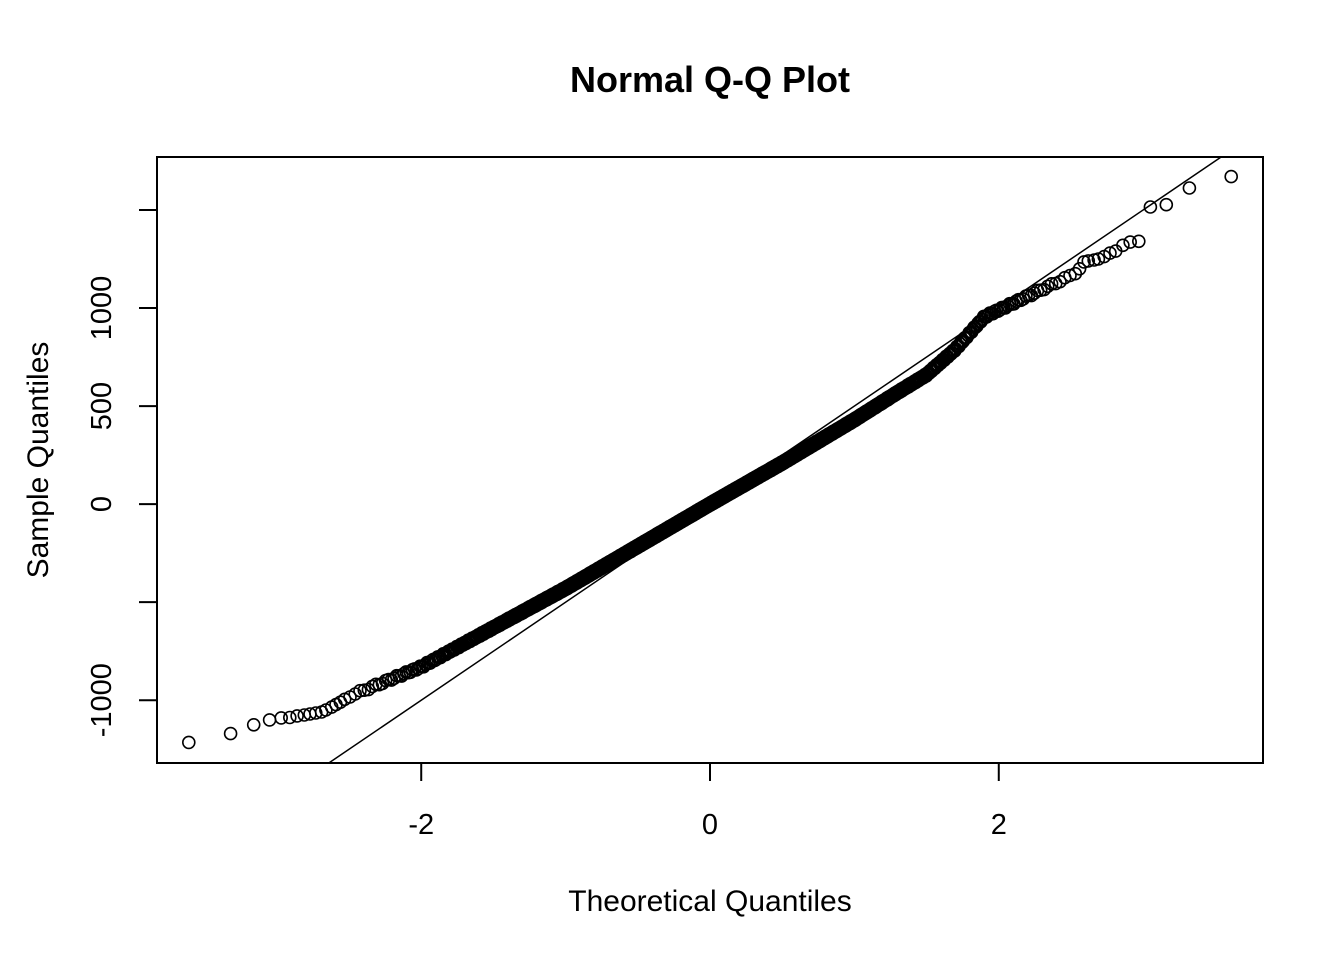 This screenshot has width=1344, height=960. Describe the element at coordinates (102, 406) in the screenshot. I see `y-tick-label: 500` at that location.